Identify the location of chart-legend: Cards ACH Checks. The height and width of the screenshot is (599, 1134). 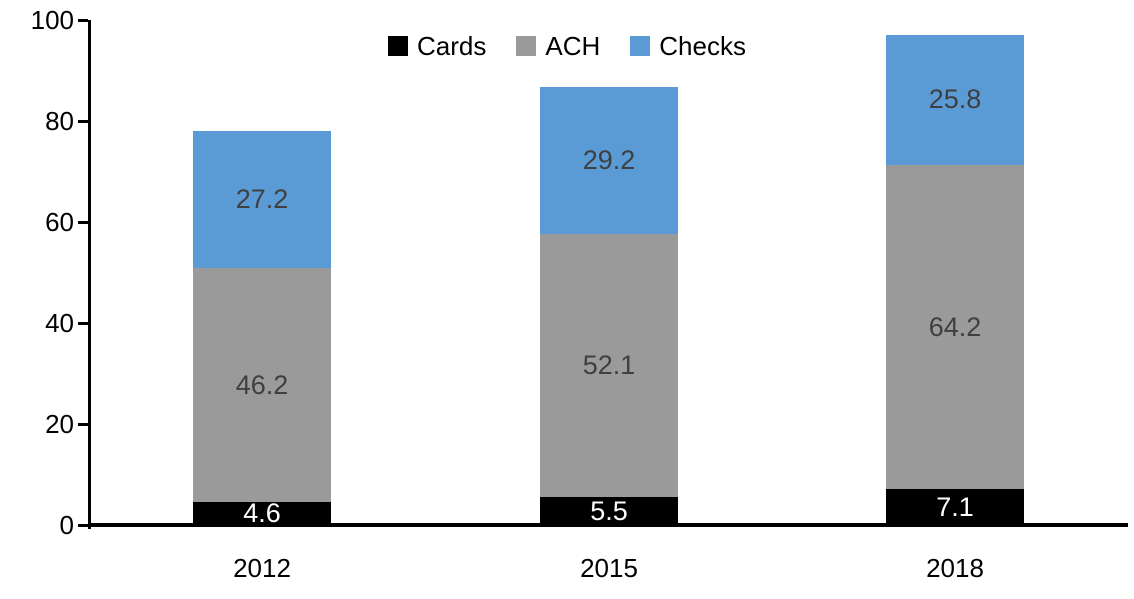
(567, 46).